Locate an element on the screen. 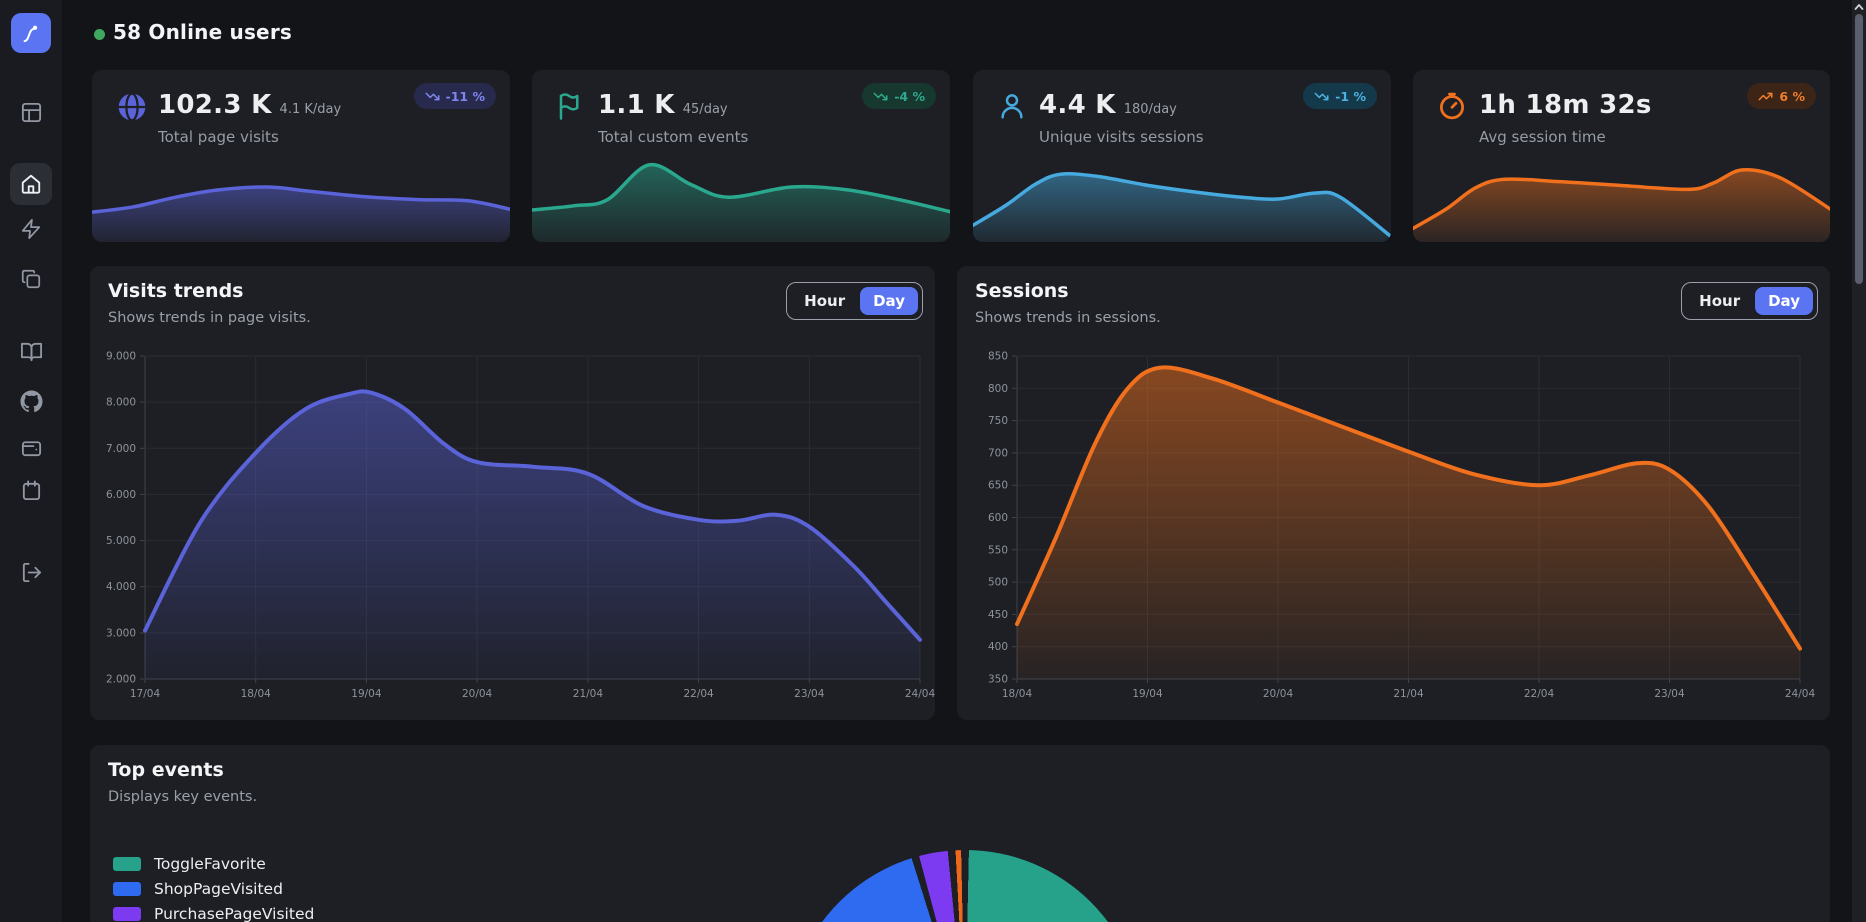 This screenshot has height=922, width=1866. svg-text: 800 is located at coordinates (998, 389).